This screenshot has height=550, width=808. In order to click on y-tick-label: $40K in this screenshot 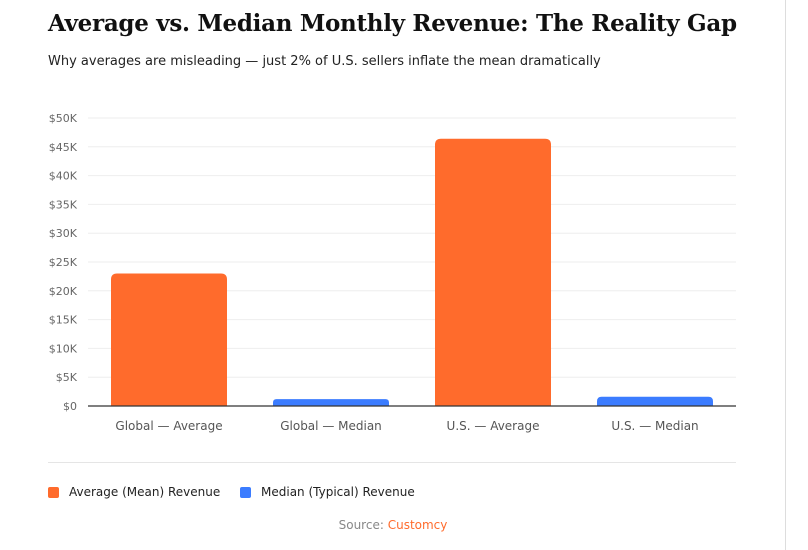, I will do `click(63, 176)`.